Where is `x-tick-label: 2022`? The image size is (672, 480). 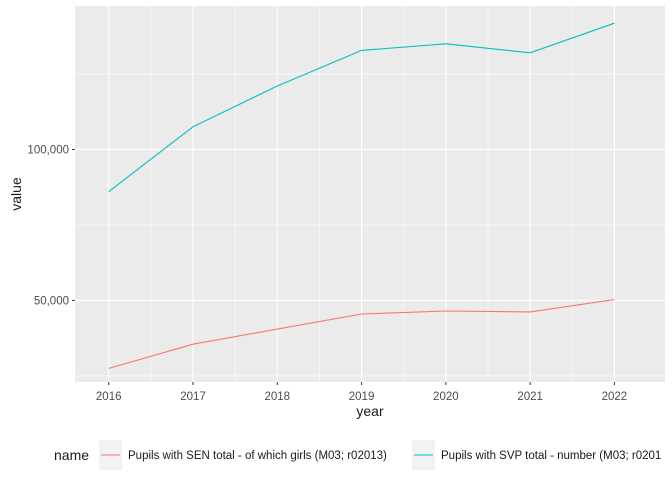
x-tick-label: 2022 is located at coordinates (615, 397).